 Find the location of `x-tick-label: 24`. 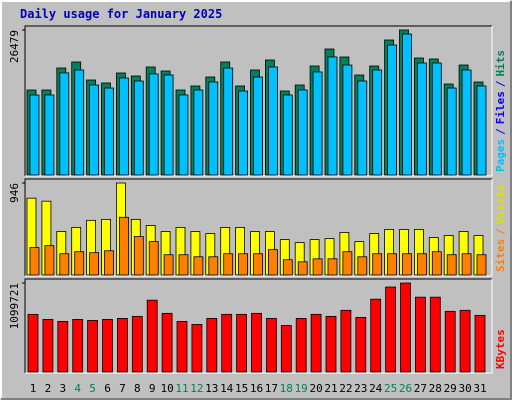

x-tick-label: 24 is located at coordinates (376, 388).